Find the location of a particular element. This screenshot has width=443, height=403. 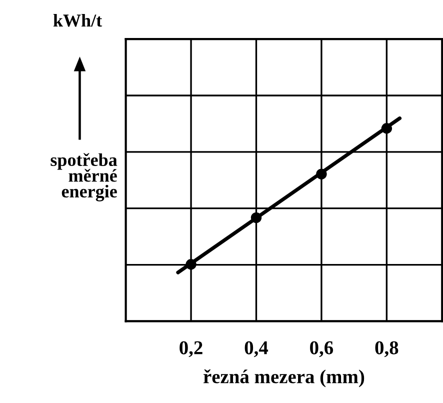

x-tick-label: 0,6 is located at coordinates (322, 349).